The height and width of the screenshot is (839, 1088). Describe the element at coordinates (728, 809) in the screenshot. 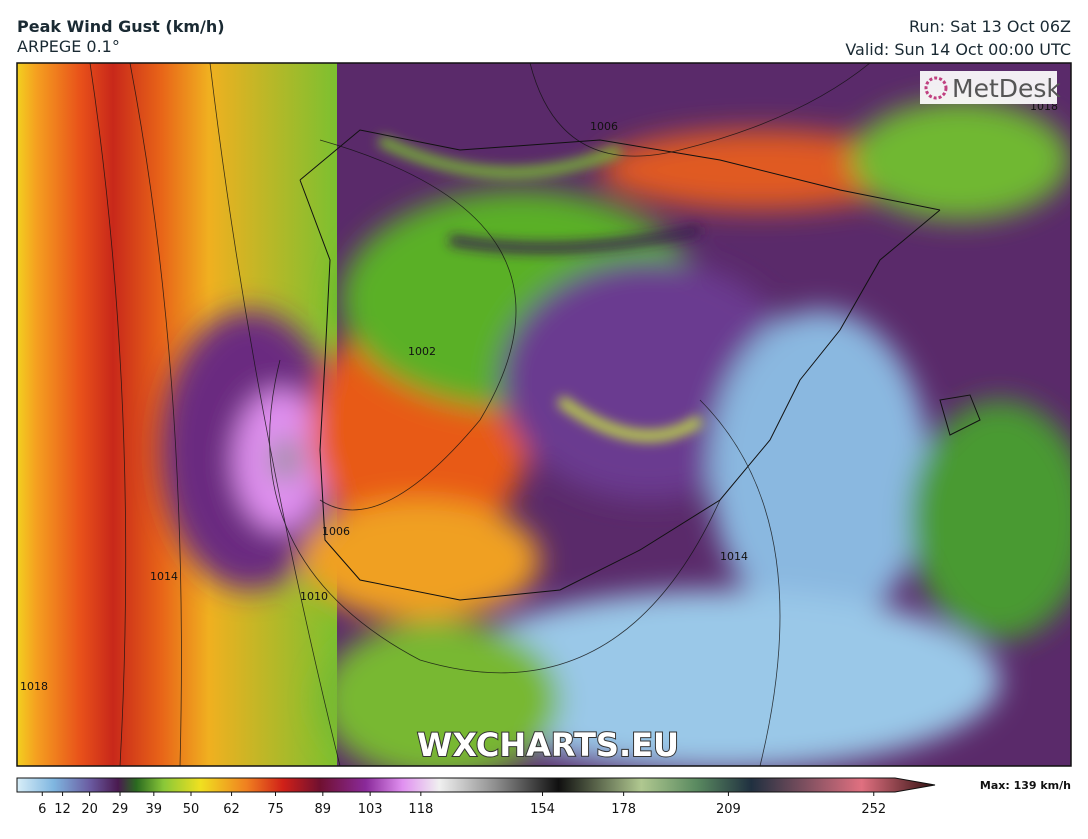

I see `colorbar-tick-label: 209` at that location.